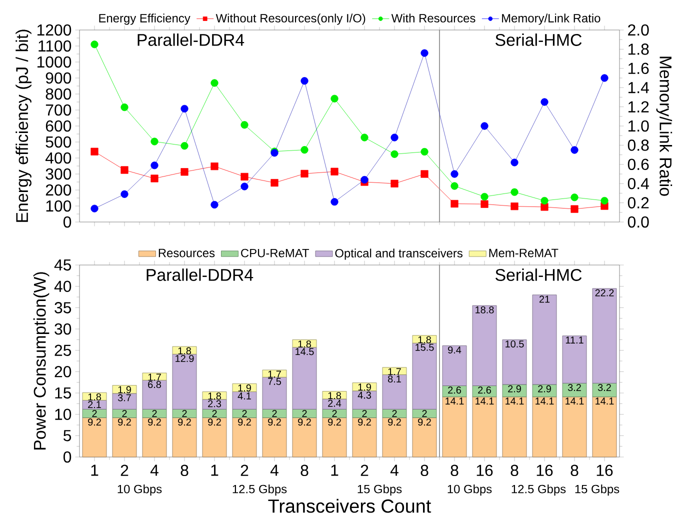 The width and height of the screenshot is (688, 523). I want to click on legend-label: Mem-ReMAT, so click(523, 253).